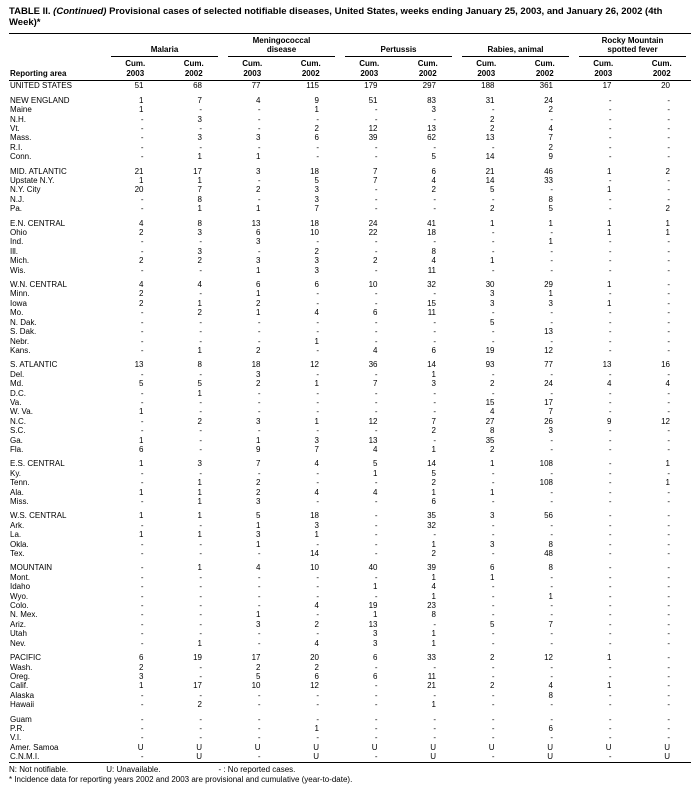  Describe the element at coordinates (350, 553) in the screenshot. I see `table-row: Tex. - - - 14 - 2 - 48 - -` at that location.